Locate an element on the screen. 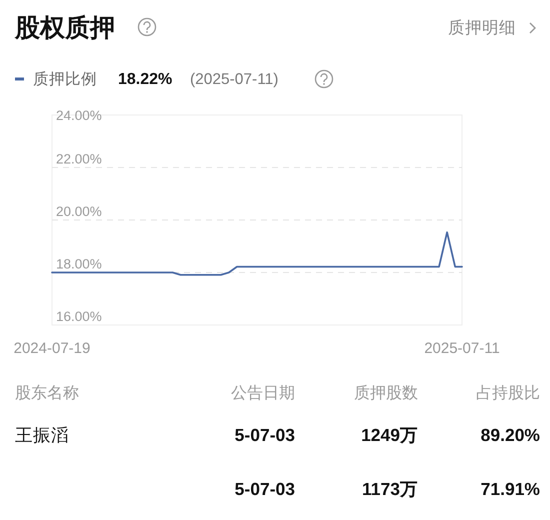  y-tick-label: 20.00% is located at coordinates (79, 211).